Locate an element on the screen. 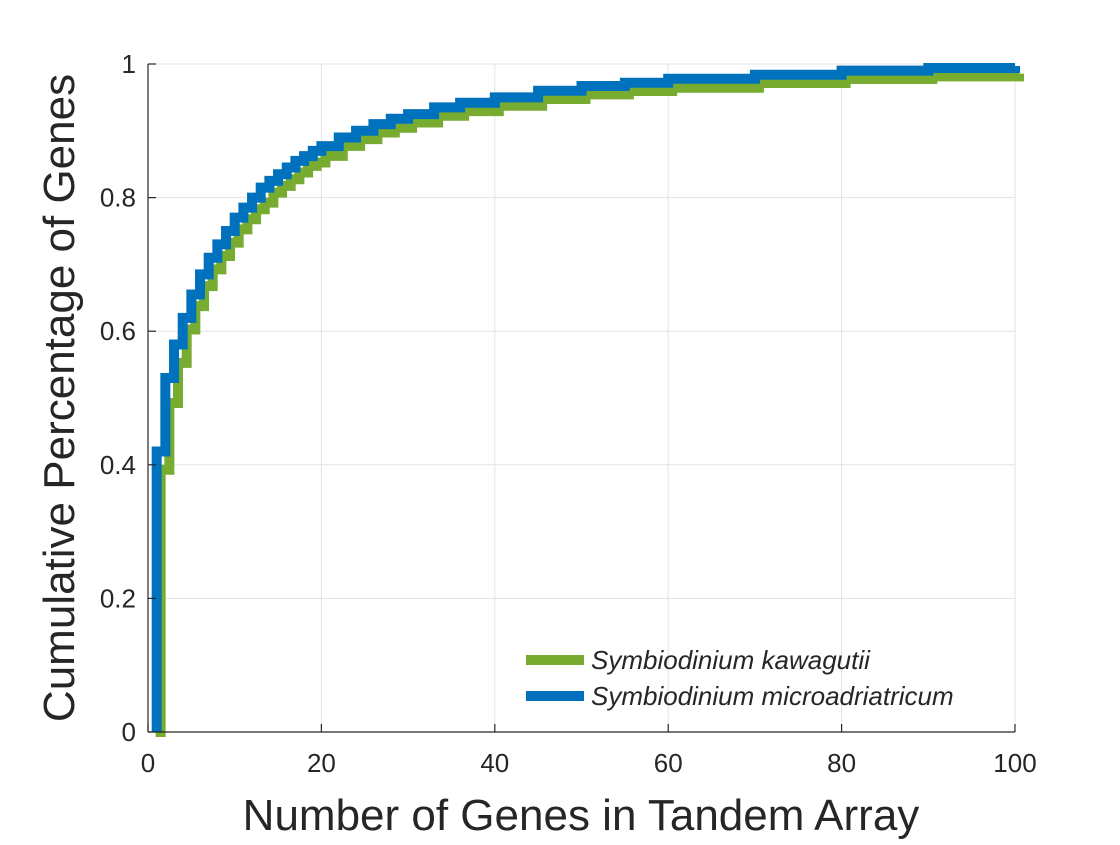 This screenshot has height=845, width=1120. x-tick-label-2: 40 is located at coordinates (494, 763).